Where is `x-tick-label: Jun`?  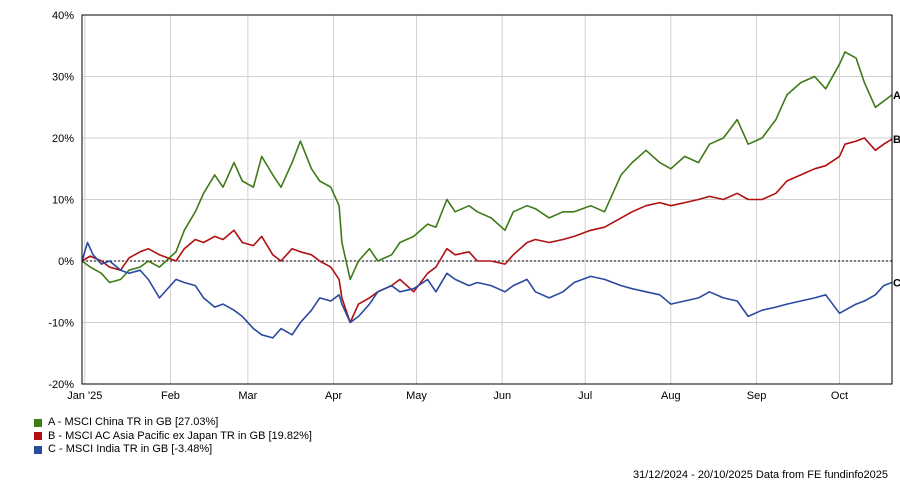 x-tick-label: Jun is located at coordinates (502, 396).